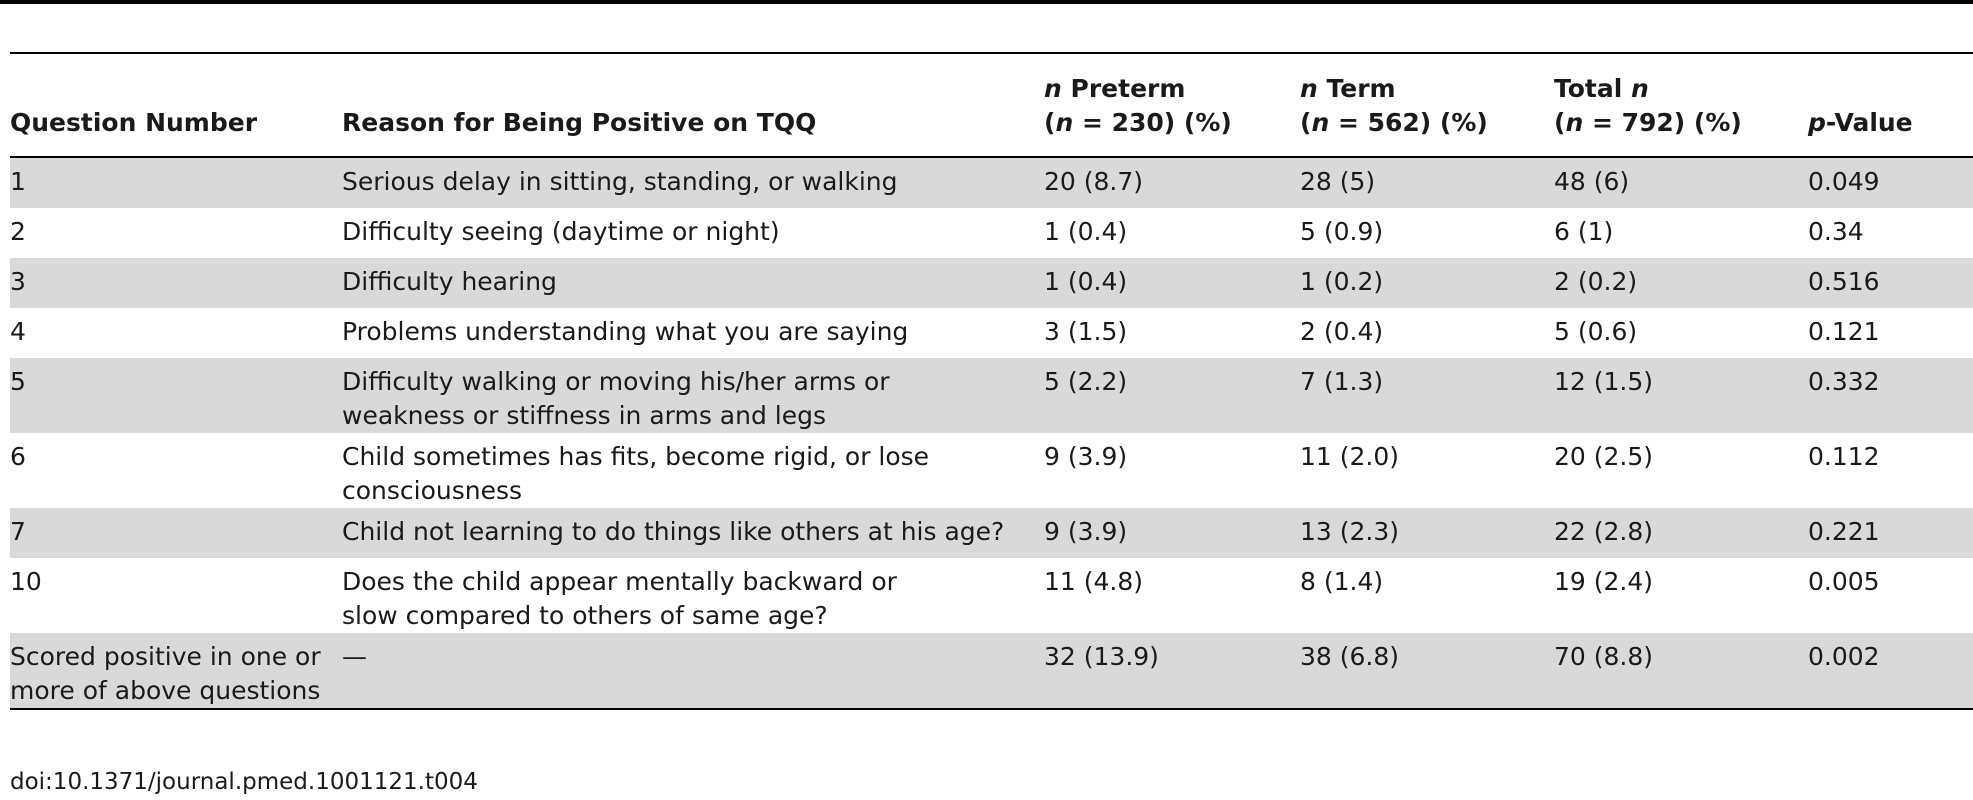 The image size is (1973, 800). I want to click on header-question-number: Question Number, so click(176, 105).